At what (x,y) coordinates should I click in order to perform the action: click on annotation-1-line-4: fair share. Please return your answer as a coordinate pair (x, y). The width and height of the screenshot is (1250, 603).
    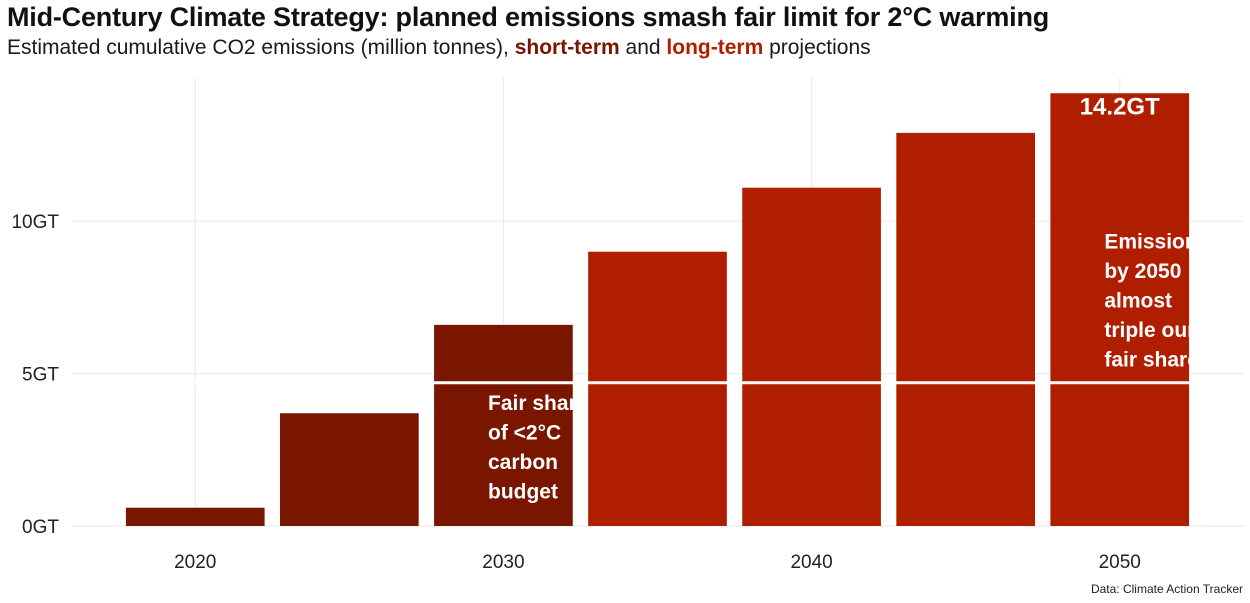
    Looking at the image, I should click on (1151, 359).